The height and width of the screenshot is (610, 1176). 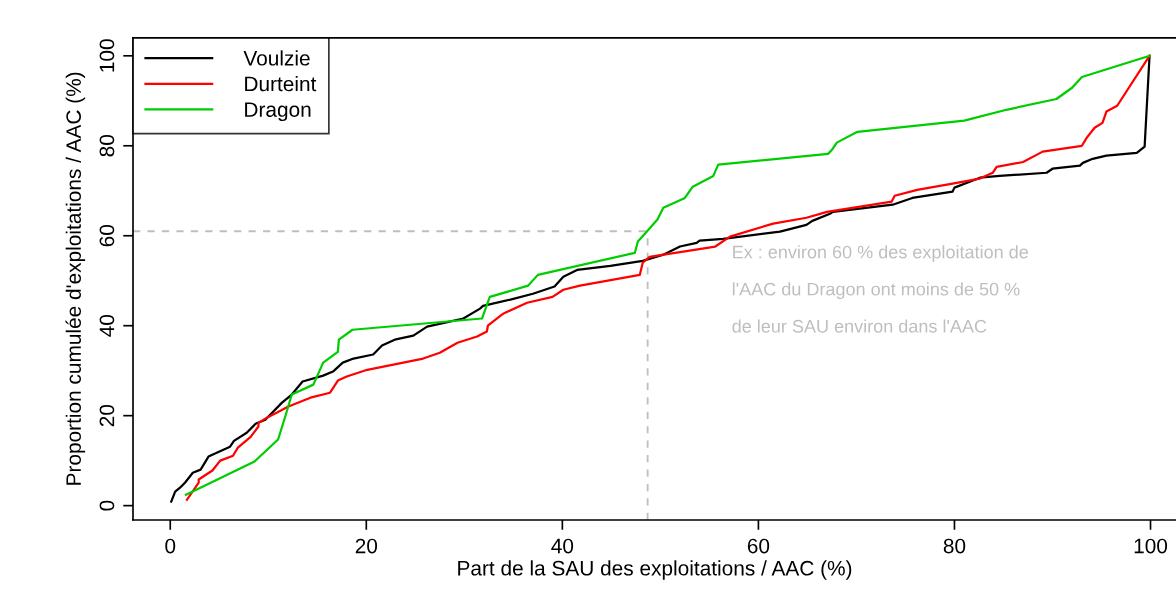 I want to click on y-tick-label: 100, so click(x=107, y=55).